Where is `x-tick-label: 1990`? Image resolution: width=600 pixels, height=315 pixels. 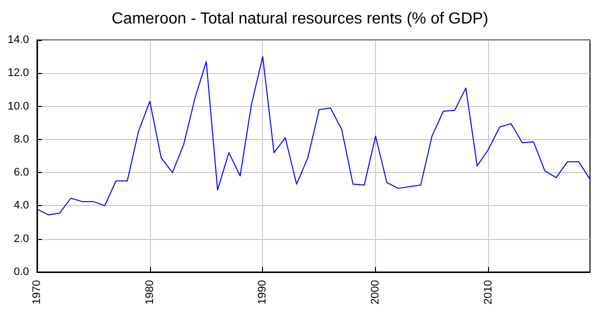
x-tick-label: 1990 is located at coordinates (262, 292).